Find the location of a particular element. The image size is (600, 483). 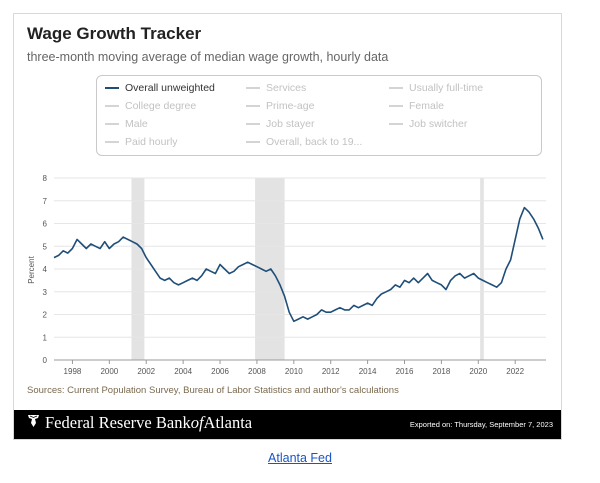

brand-logo: Federal Reserve Bank of Atlanta is located at coordinates (139, 423).